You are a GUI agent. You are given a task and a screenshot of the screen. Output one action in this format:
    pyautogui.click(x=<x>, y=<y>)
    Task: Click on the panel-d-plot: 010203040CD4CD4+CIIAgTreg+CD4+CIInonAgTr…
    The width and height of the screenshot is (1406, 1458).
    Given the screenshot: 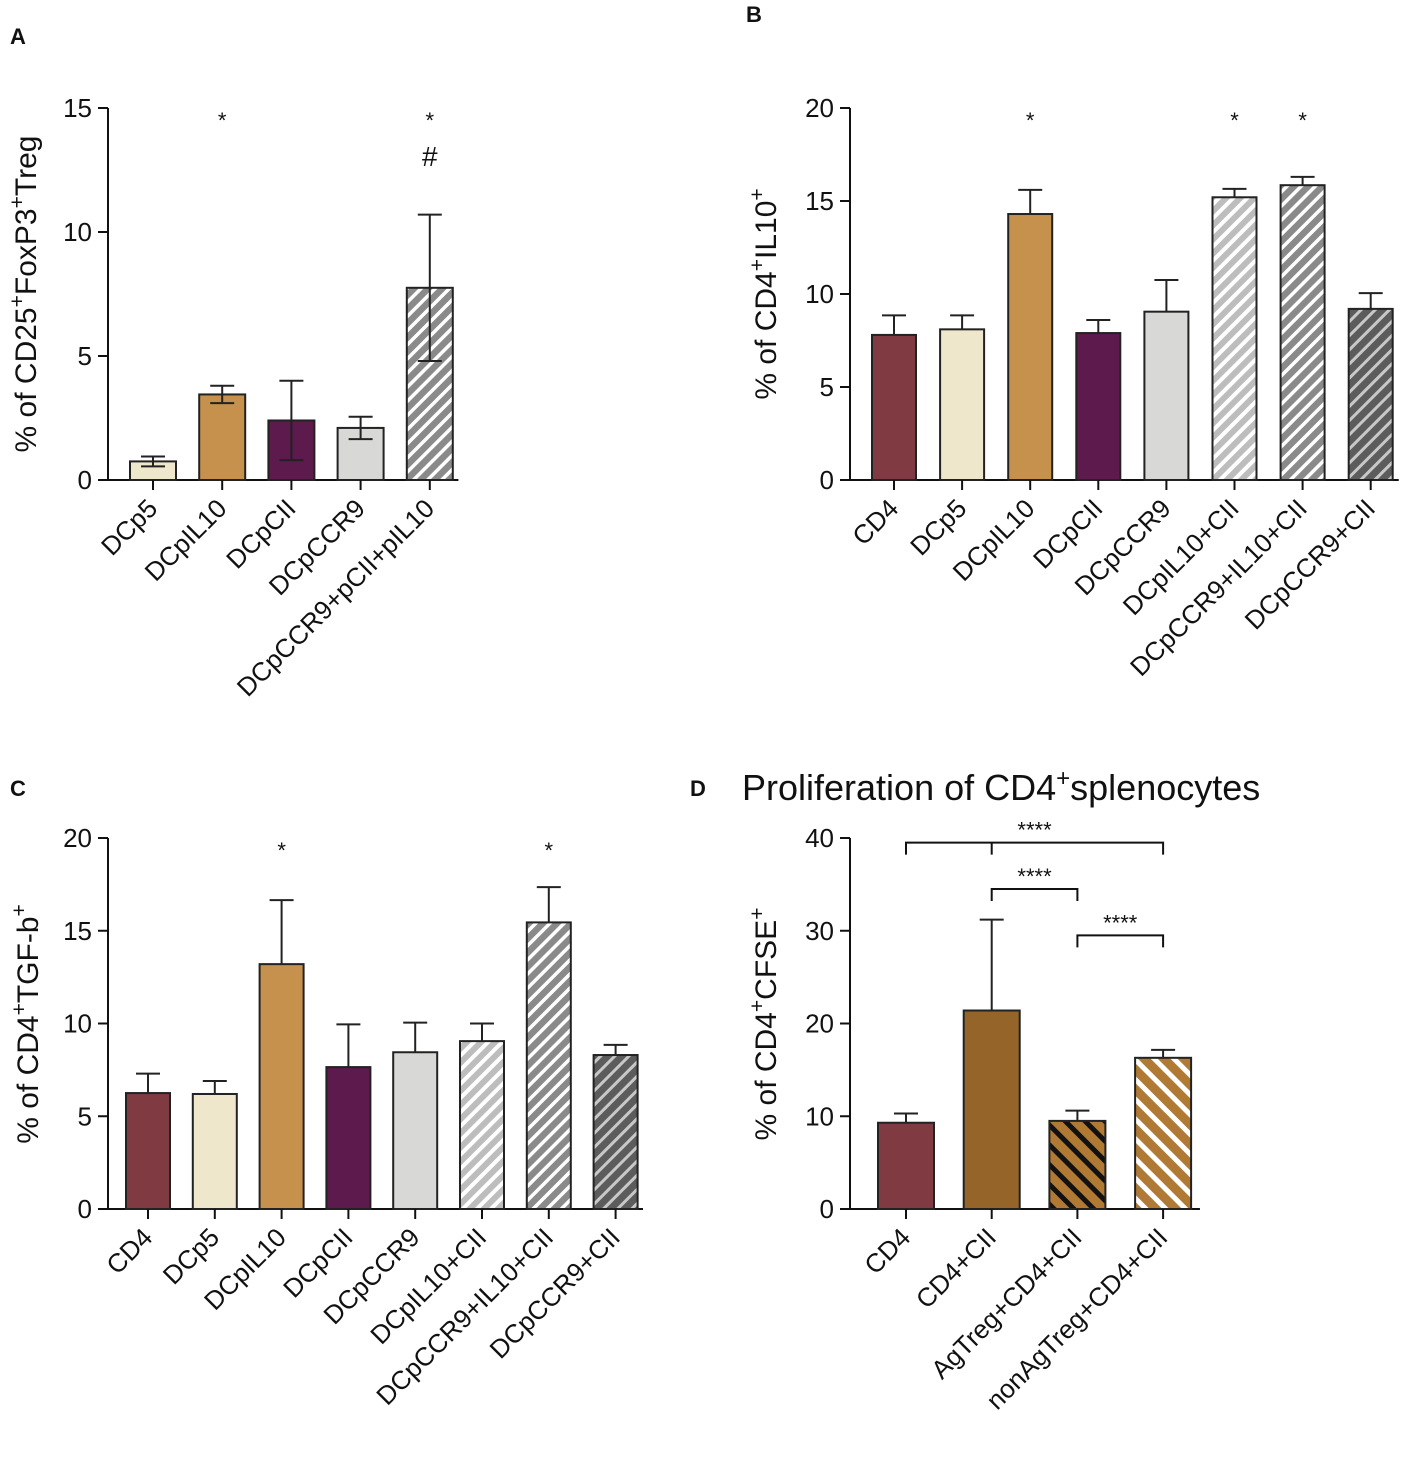 What is the action you would take?
    pyautogui.click(x=1002, y=1116)
    